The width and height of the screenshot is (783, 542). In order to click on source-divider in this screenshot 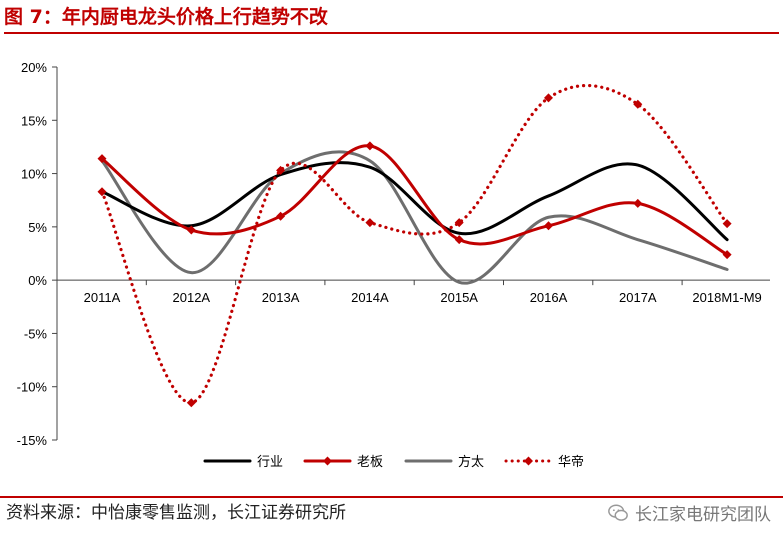, I will do `click(391, 497)`.